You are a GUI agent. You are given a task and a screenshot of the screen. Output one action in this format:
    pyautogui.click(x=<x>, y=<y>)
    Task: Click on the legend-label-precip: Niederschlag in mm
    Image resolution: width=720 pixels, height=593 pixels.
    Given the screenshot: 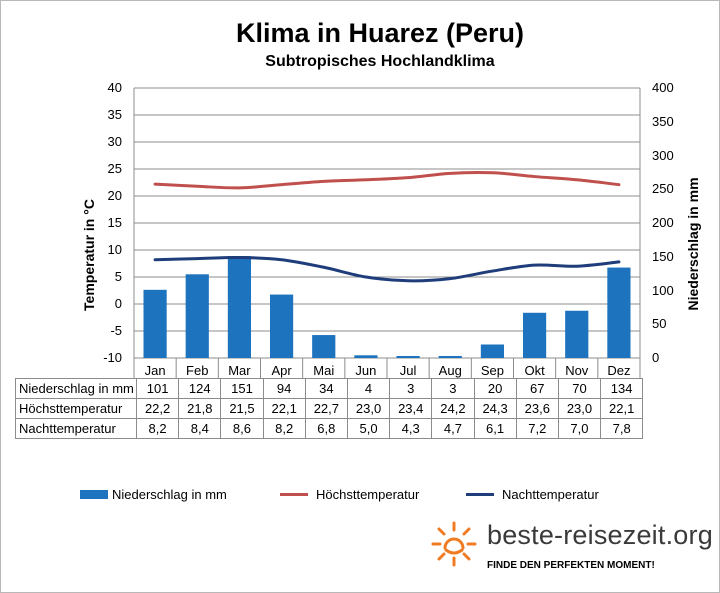 What is the action you would take?
    pyautogui.click(x=169, y=494)
    